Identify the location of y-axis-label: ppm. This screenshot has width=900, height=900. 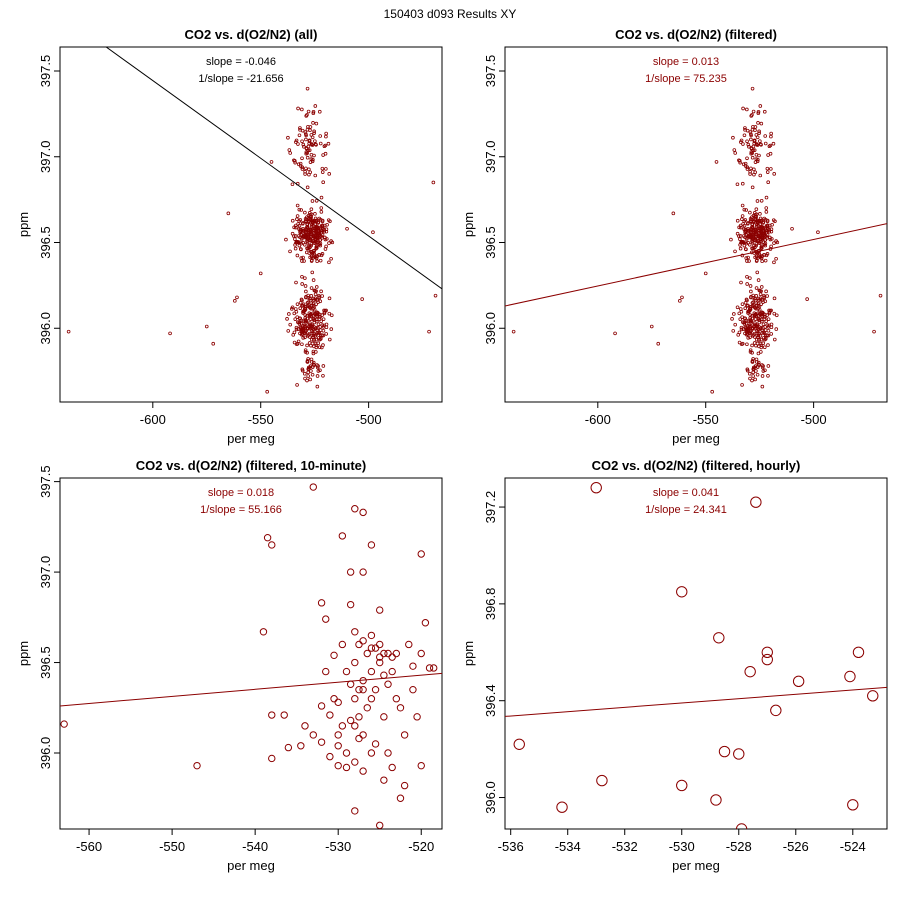
(23, 224).